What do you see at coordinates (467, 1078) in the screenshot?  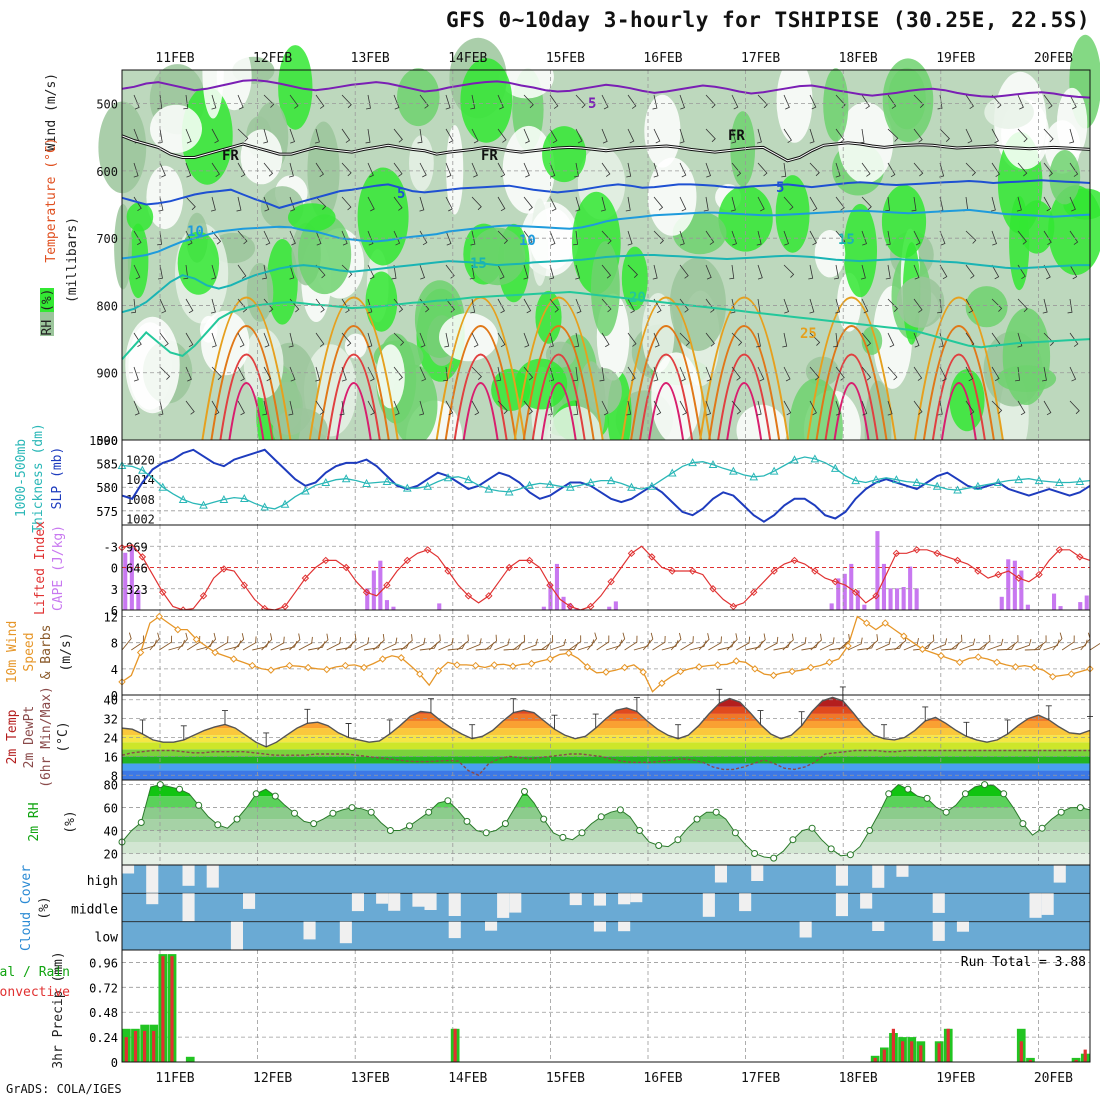 I see `date-label-bottom: 14FEB` at bounding box center [467, 1078].